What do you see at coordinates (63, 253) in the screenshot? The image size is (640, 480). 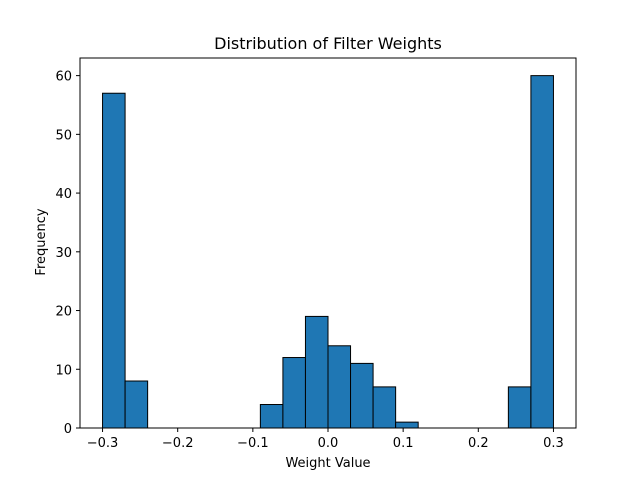 I see `y-tick-label: 30` at bounding box center [63, 253].